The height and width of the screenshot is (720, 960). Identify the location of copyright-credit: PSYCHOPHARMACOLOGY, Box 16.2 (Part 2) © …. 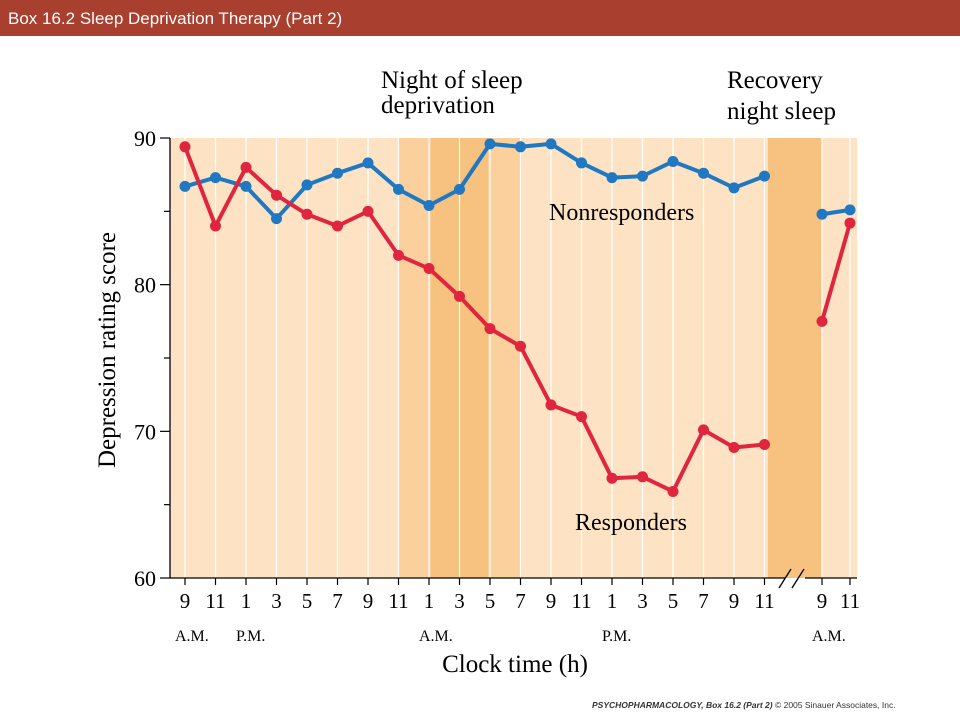
(744, 705).